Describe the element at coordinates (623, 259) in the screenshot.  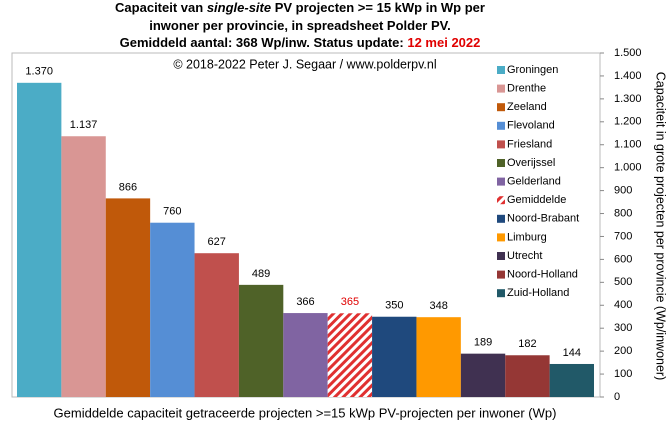
I see `y-tick-label: 600` at that location.